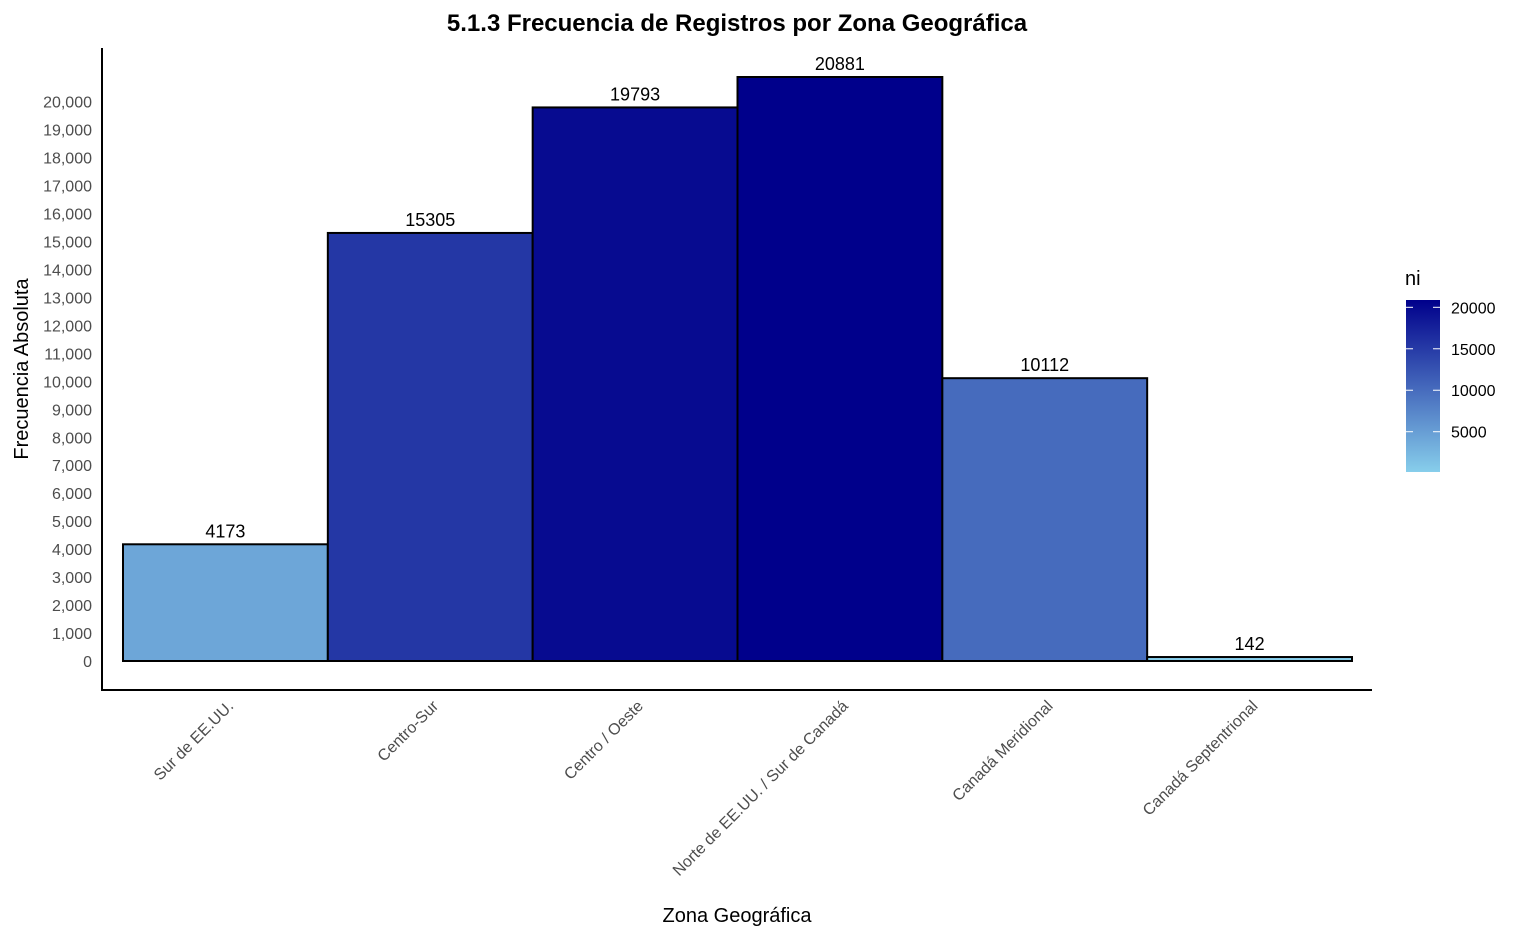 This screenshot has height=939, width=1522. I want to click on x-tick-label: Centro-Sur, so click(409, 731).